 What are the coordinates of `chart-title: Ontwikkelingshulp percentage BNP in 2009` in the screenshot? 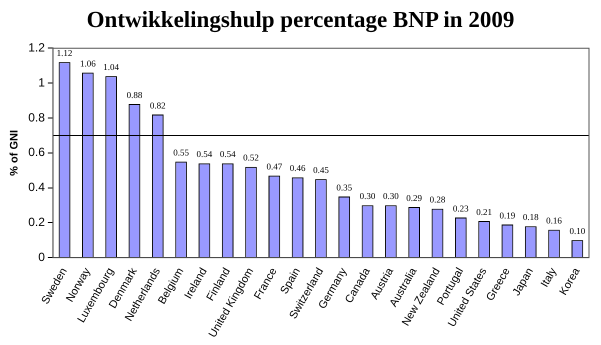 It's located at (301, 20).